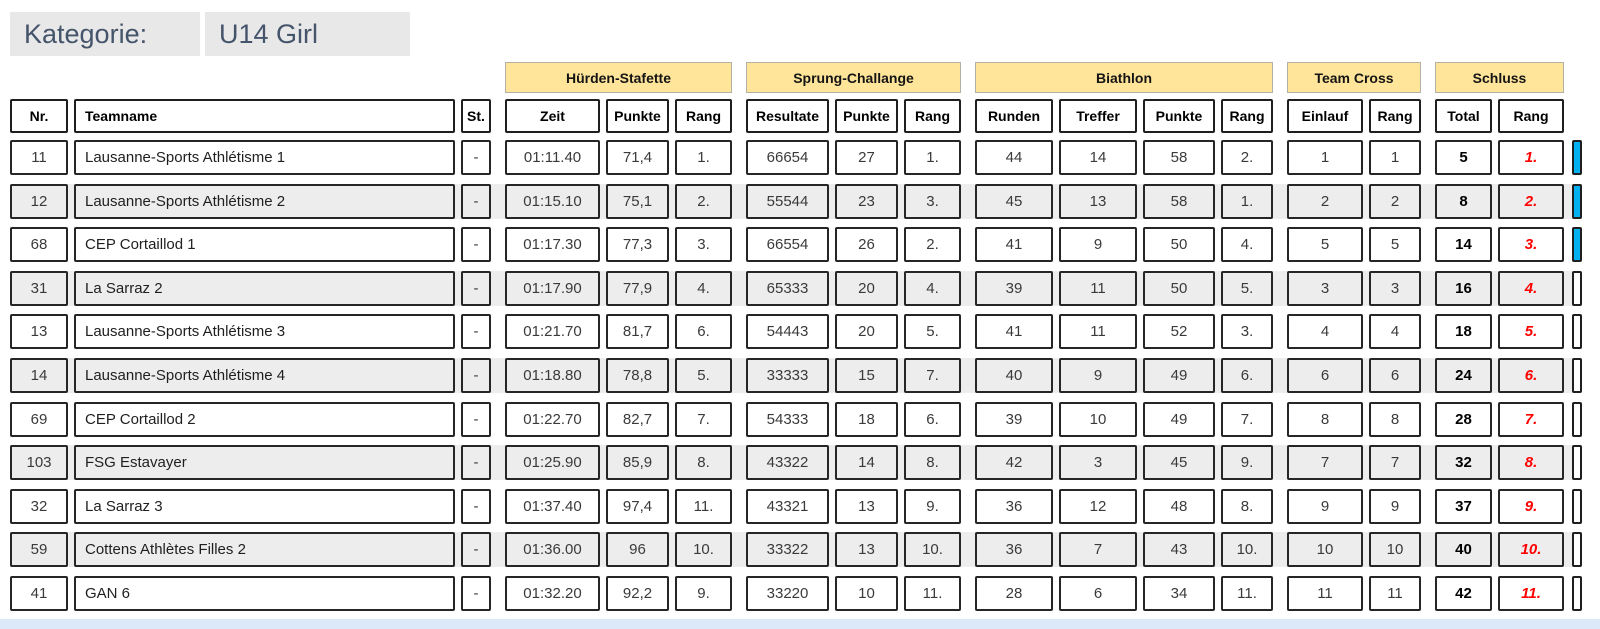 The image size is (1600, 629). Describe the element at coordinates (703, 157) in the screenshot. I see `cell-rang-huerden: 1.` at that location.